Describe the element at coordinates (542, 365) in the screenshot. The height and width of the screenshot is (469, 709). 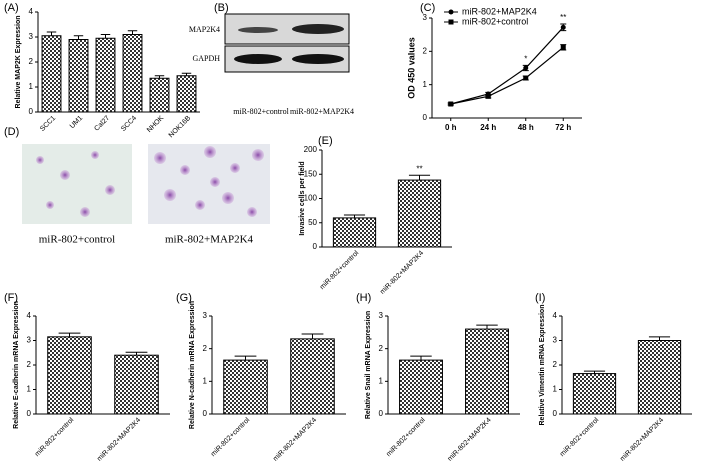
I see `y-axis-title: Relative Vimentin mRNA Expression` at that location.